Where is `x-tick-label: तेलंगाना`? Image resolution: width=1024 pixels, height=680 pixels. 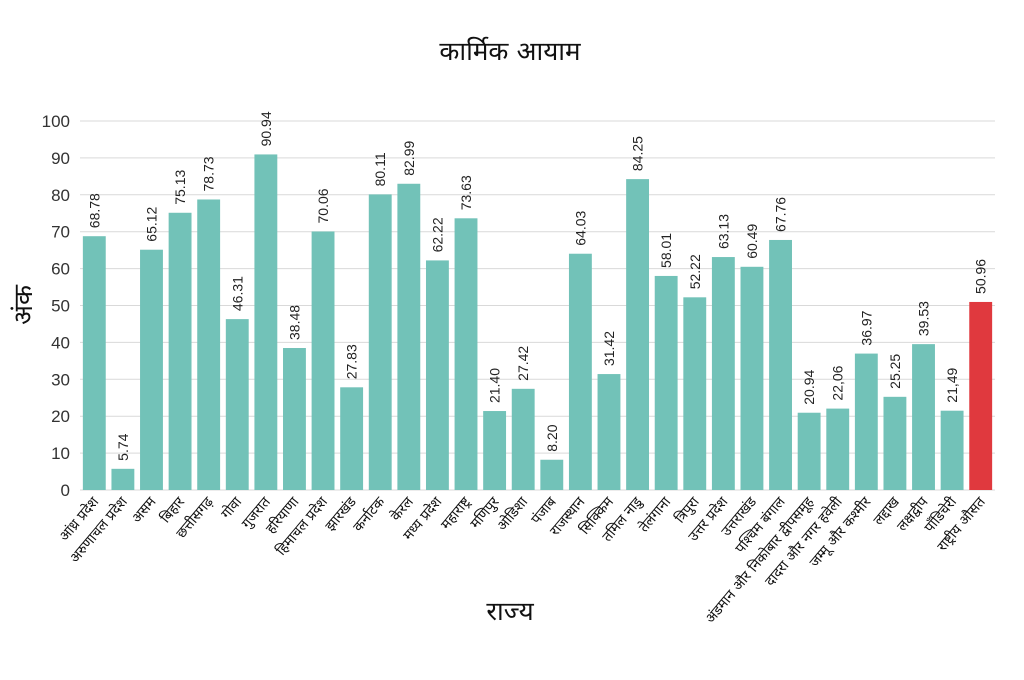 x-tick-label: तेलंगाना is located at coordinates (654, 514).